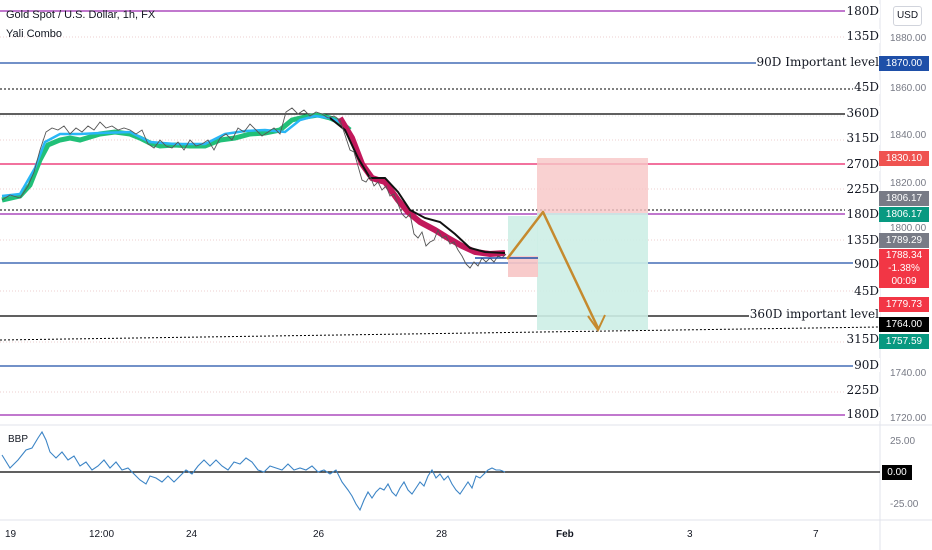 Image resolution: width=932 pixels, height=550 pixels. I want to click on bbp-line, so click(253, 471).